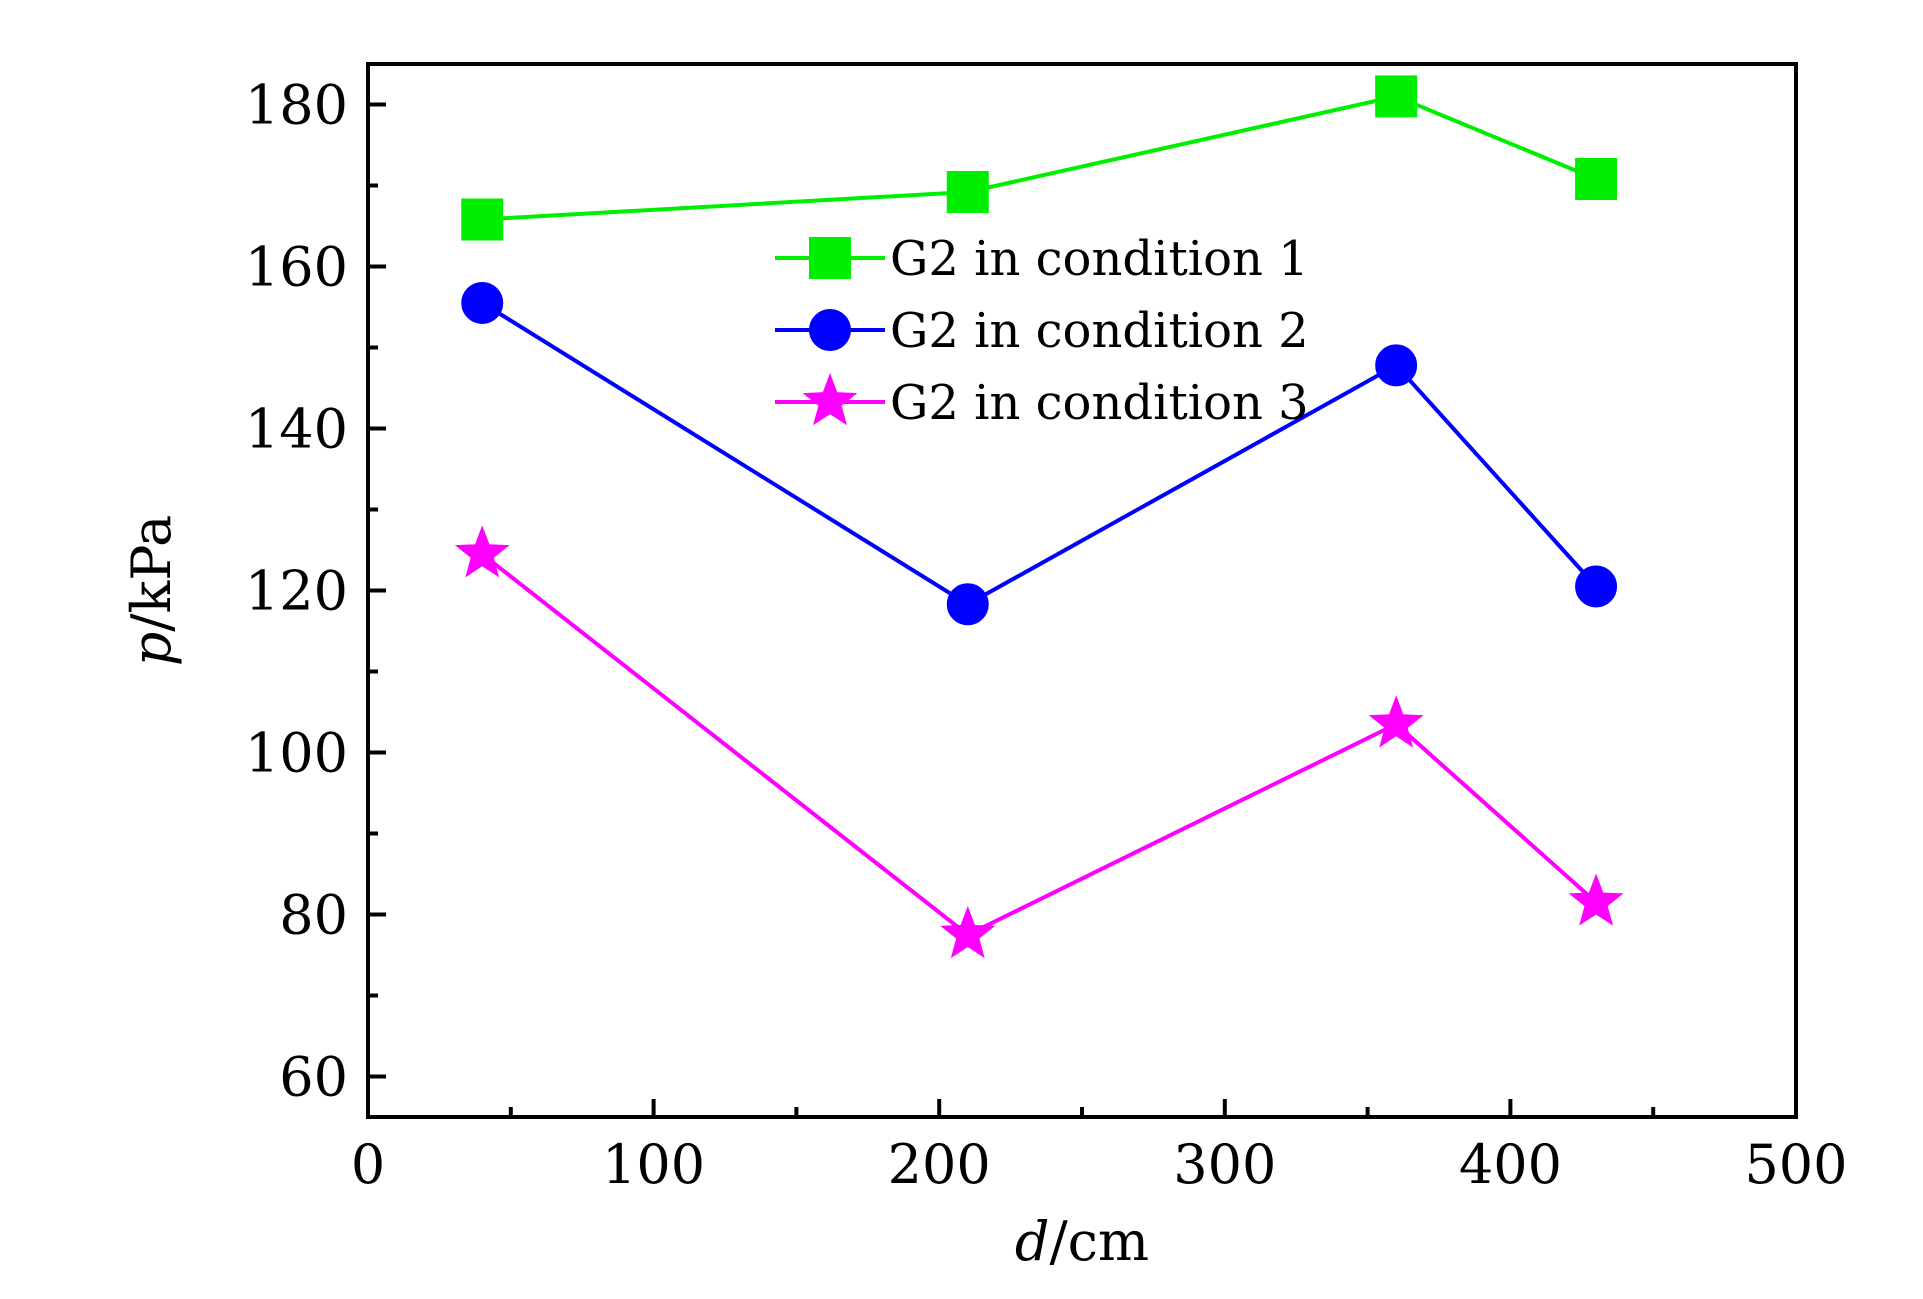 Image resolution: width=1923 pixels, height=1299 pixels. What do you see at coordinates (368, 1164) in the screenshot?
I see `x-tick-label: 0` at bounding box center [368, 1164].